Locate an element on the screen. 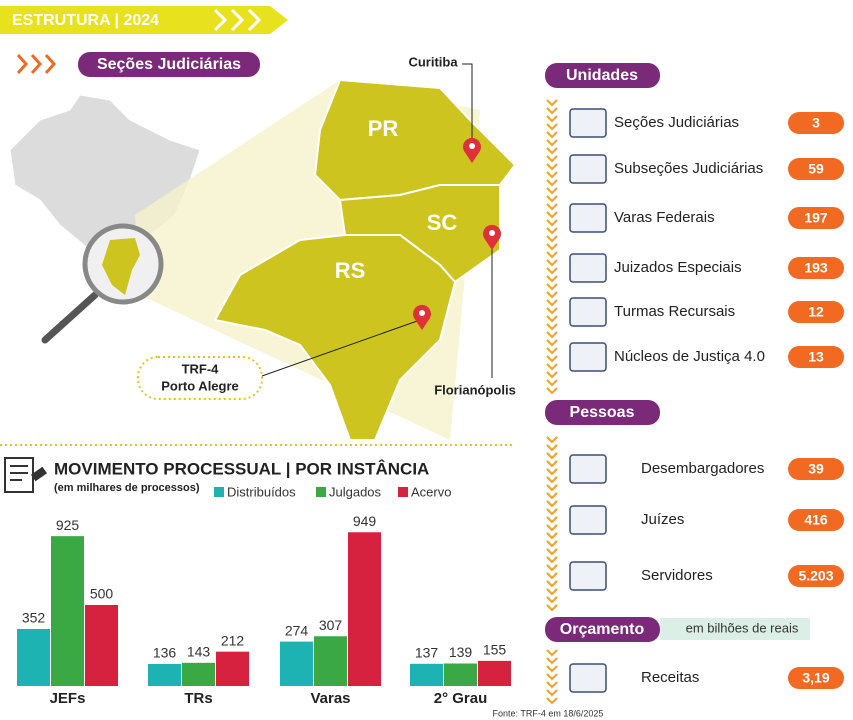 The image size is (853, 720). x-tick-label: JEFs is located at coordinates (68, 698).